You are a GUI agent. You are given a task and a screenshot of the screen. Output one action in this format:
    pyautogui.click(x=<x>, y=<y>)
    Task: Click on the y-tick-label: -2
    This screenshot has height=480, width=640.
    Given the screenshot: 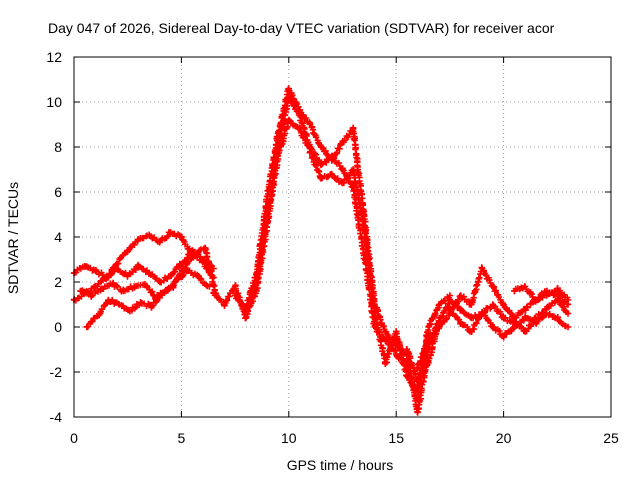 What is the action you would take?
    pyautogui.click(x=56, y=372)
    